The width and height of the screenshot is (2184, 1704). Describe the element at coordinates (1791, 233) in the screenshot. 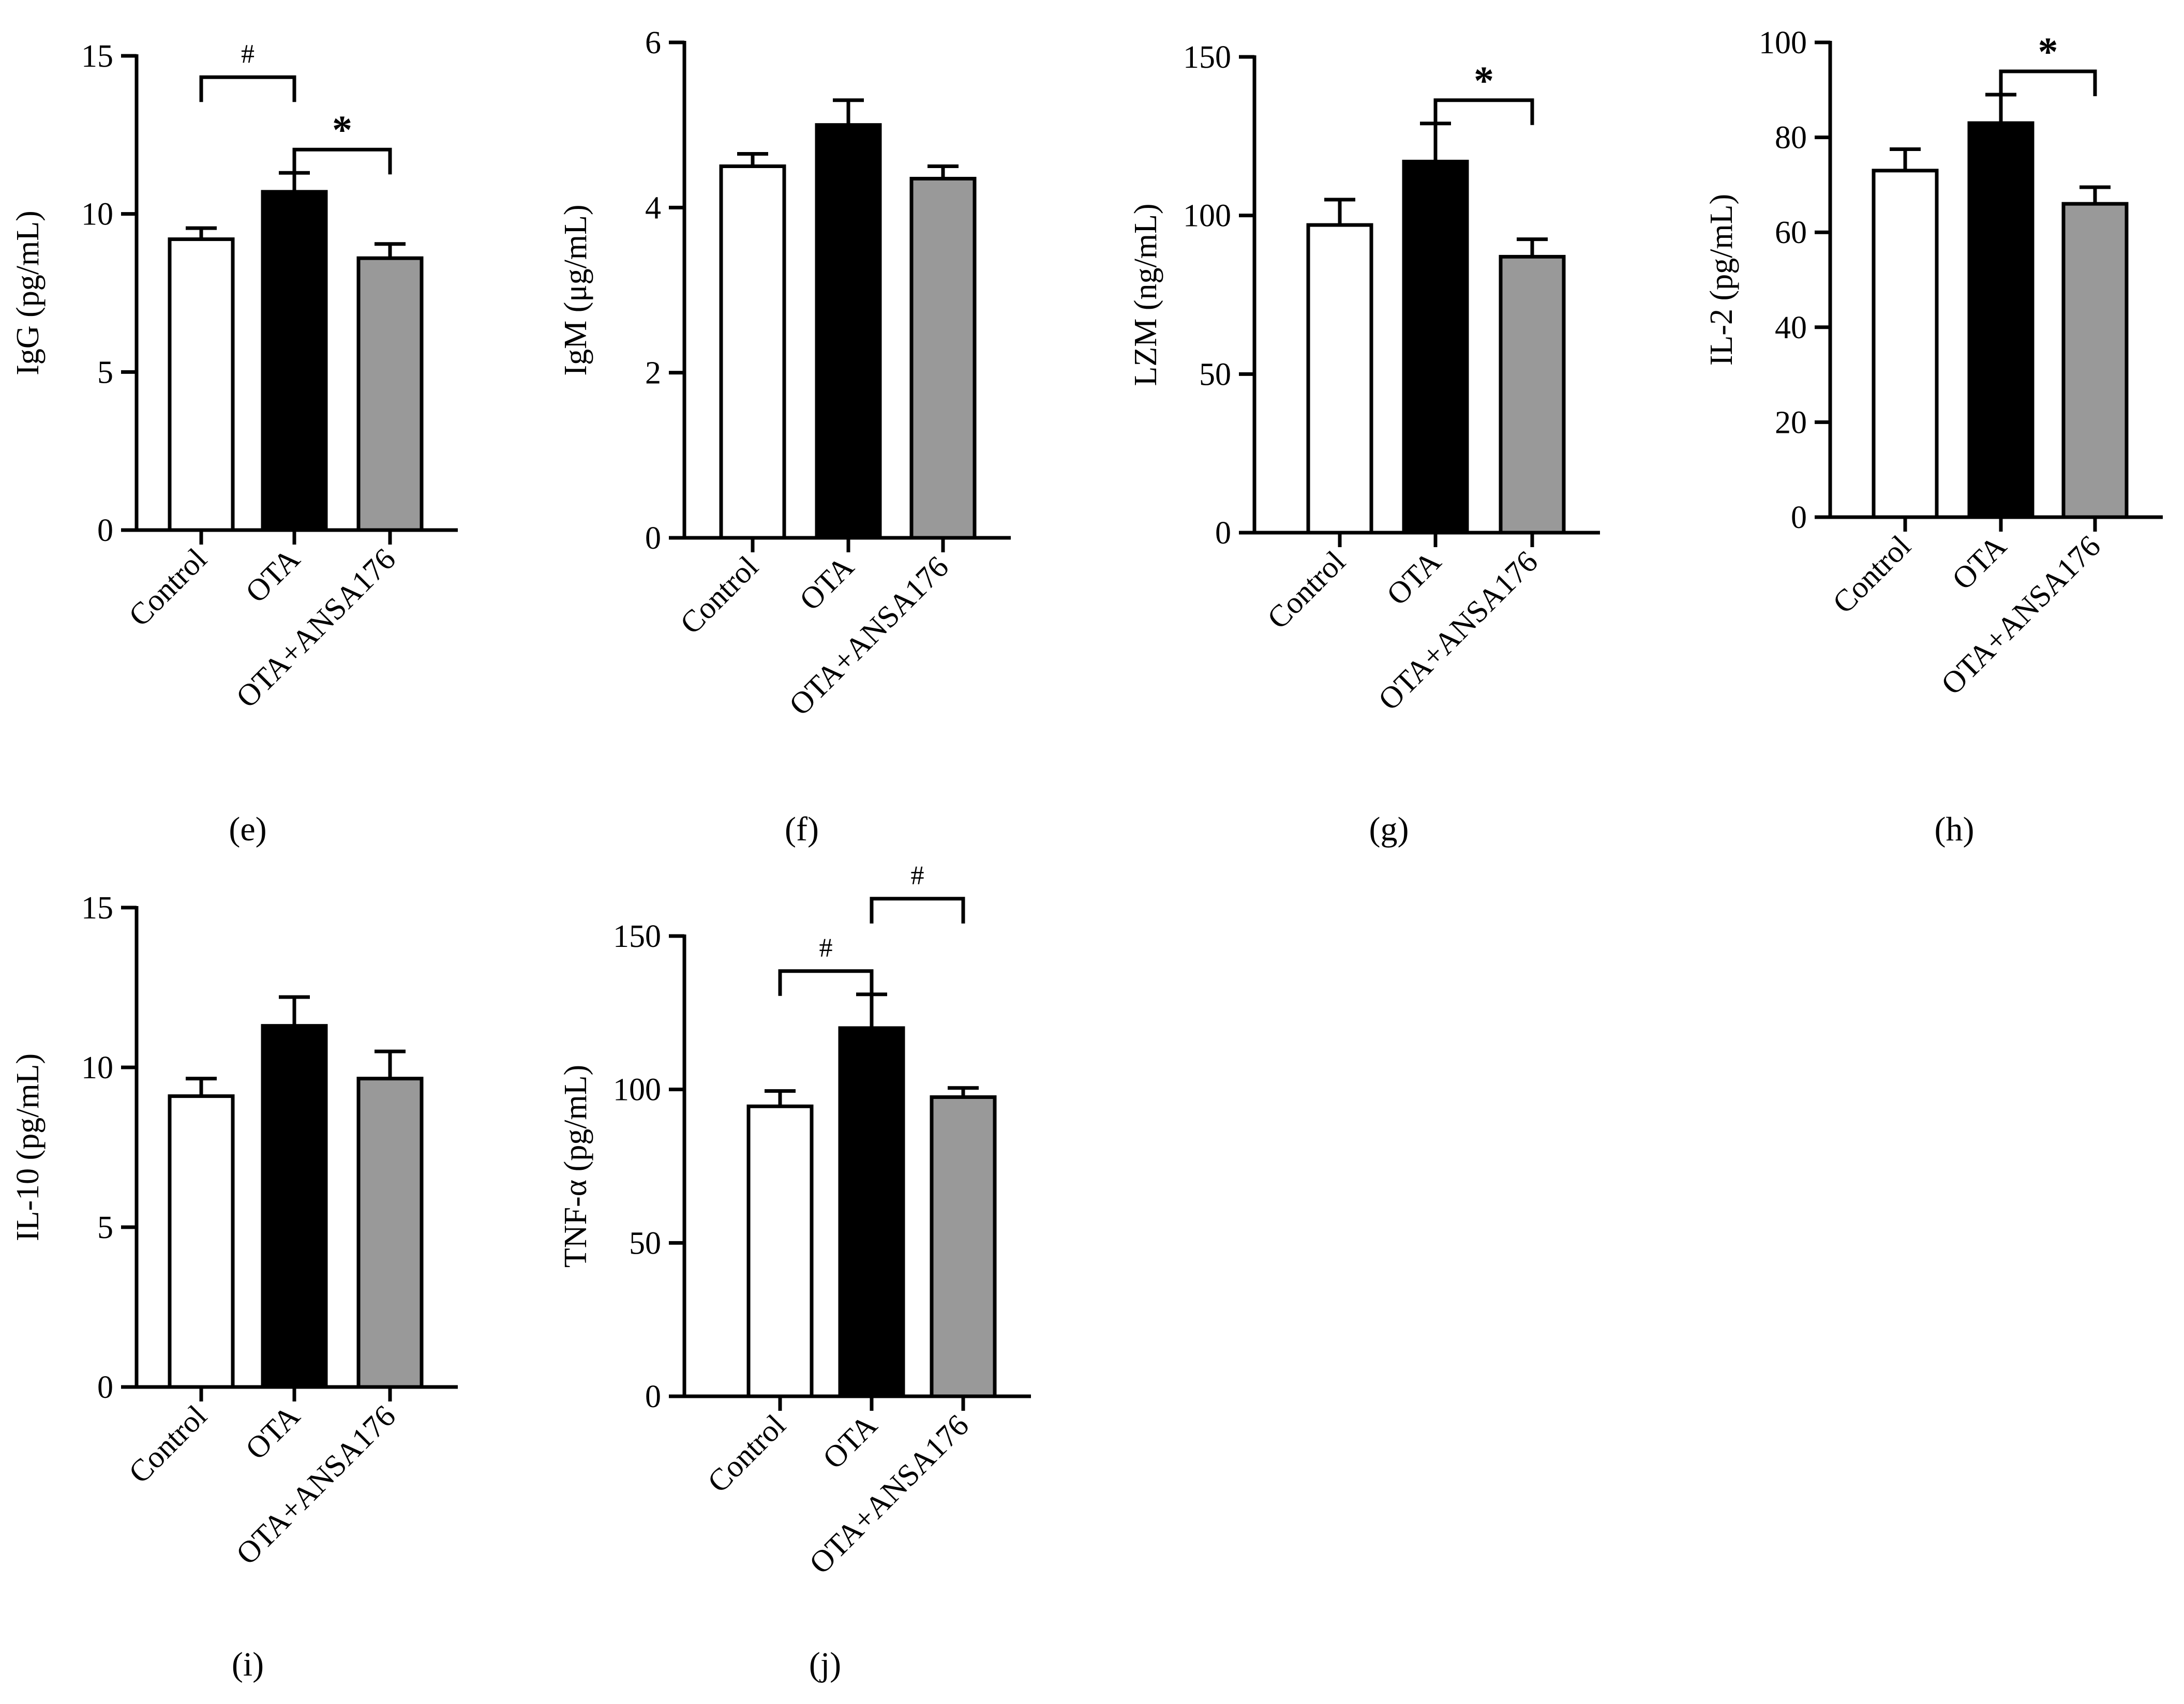

I see `y-tick-label: 60` at that location.